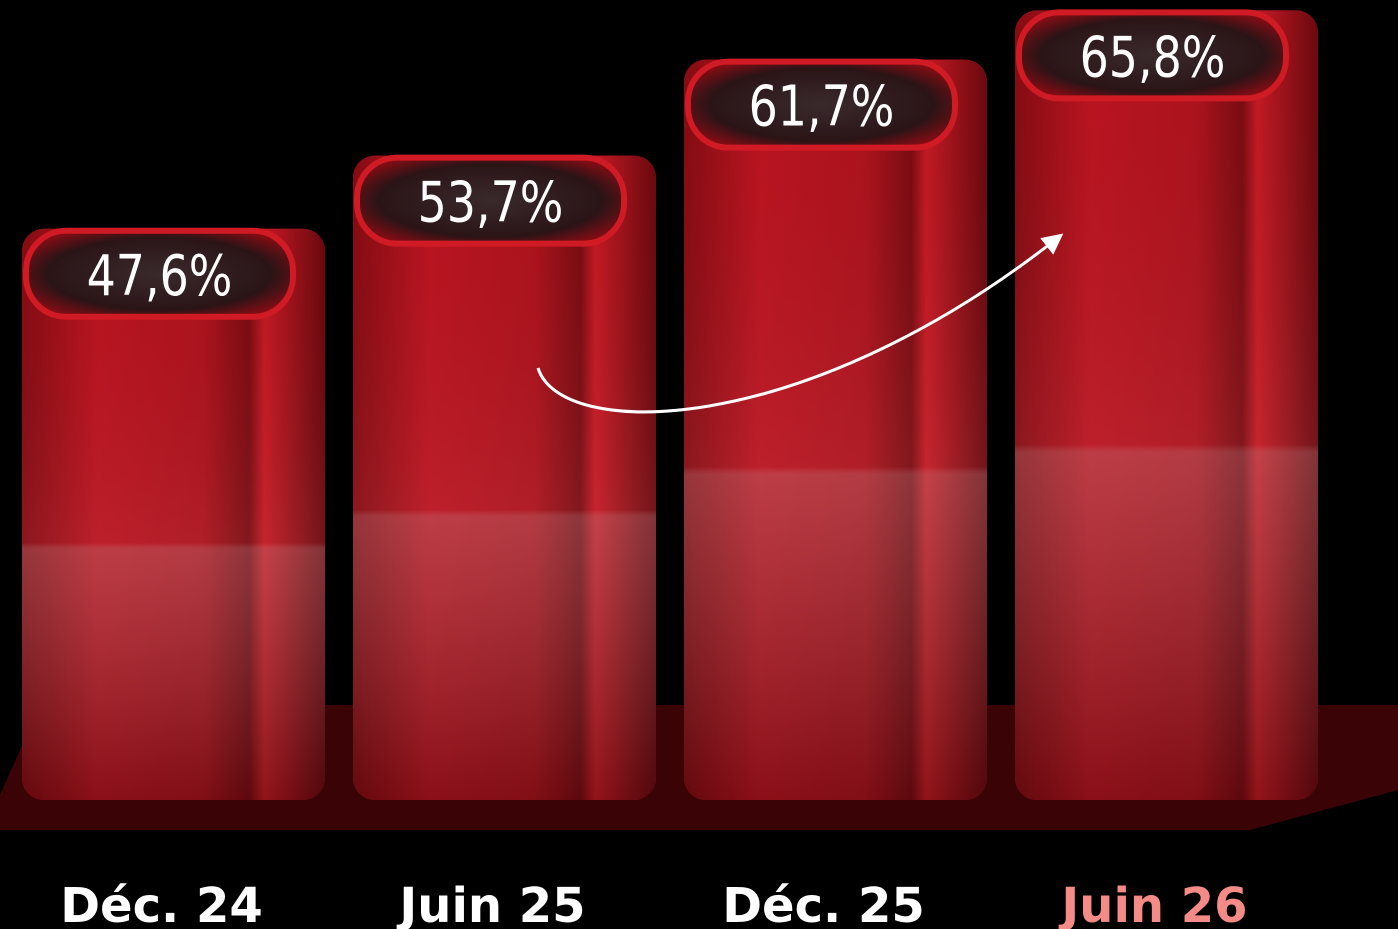 This screenshot has height=929, width=1398. Describe the element at coordinates (800, 323) in the screenshot. I see `trend-arrow` at that location.